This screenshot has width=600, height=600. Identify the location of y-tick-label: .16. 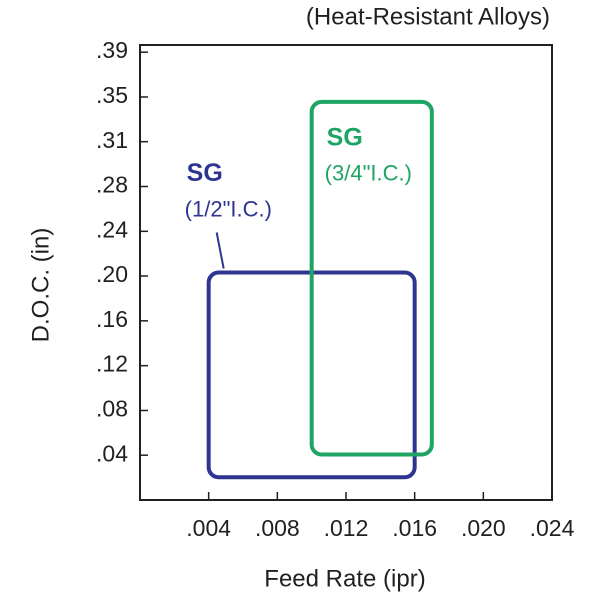
(112, 319).